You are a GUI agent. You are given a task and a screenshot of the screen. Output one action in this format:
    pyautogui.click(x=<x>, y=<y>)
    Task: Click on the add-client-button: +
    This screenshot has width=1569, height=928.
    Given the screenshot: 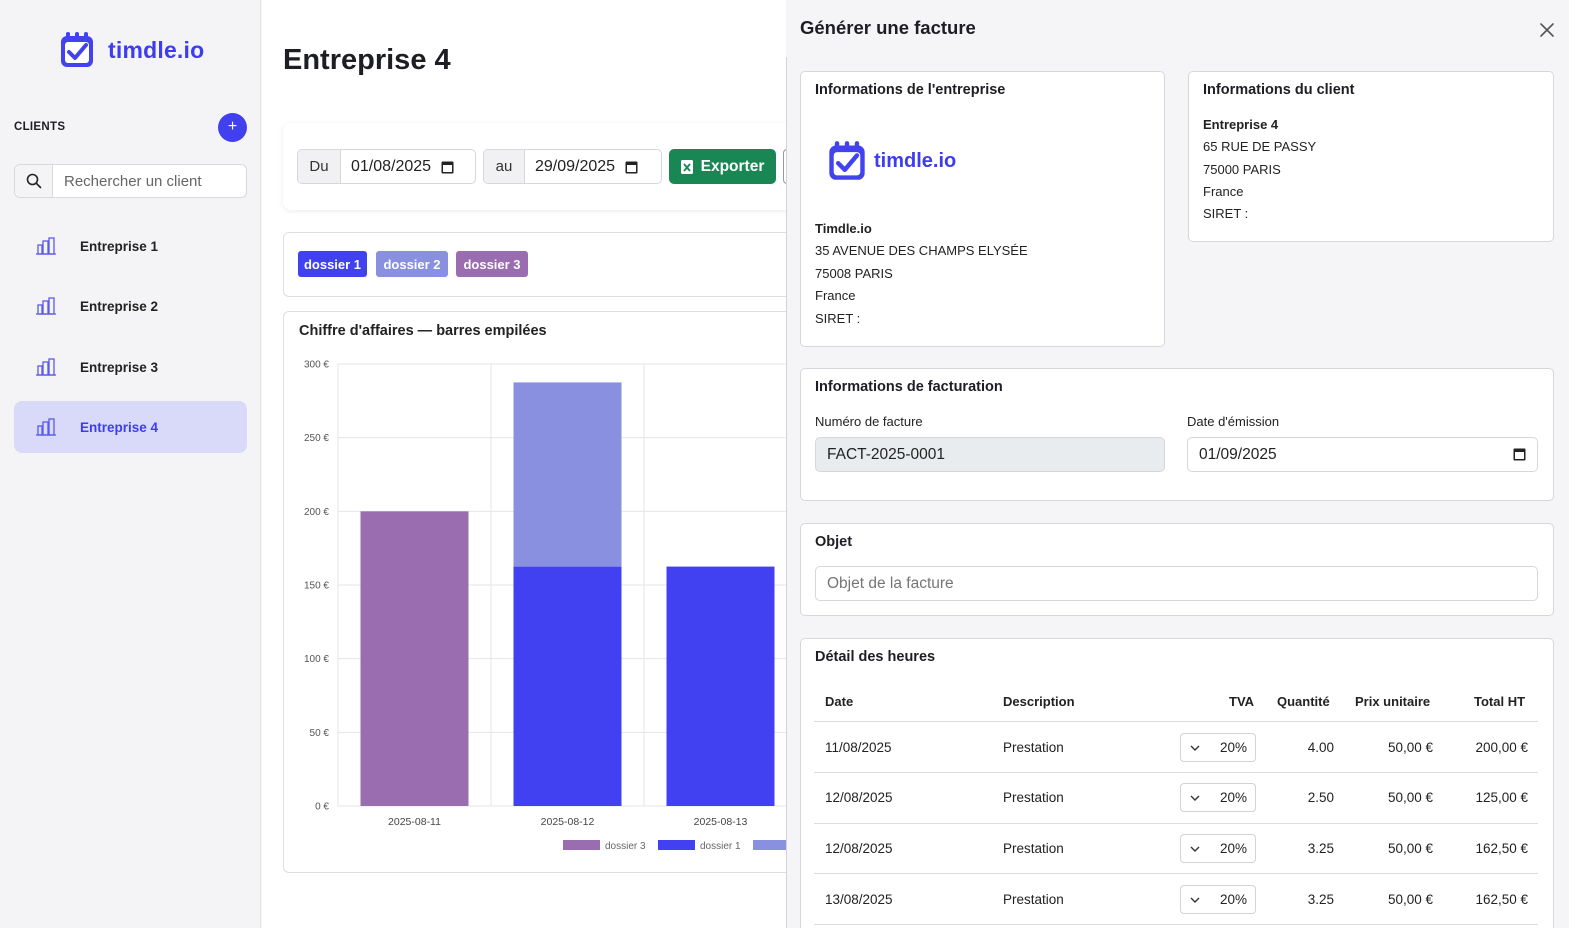 What is the action you would take?
    pyautogui.click(x=232, y=127)
    